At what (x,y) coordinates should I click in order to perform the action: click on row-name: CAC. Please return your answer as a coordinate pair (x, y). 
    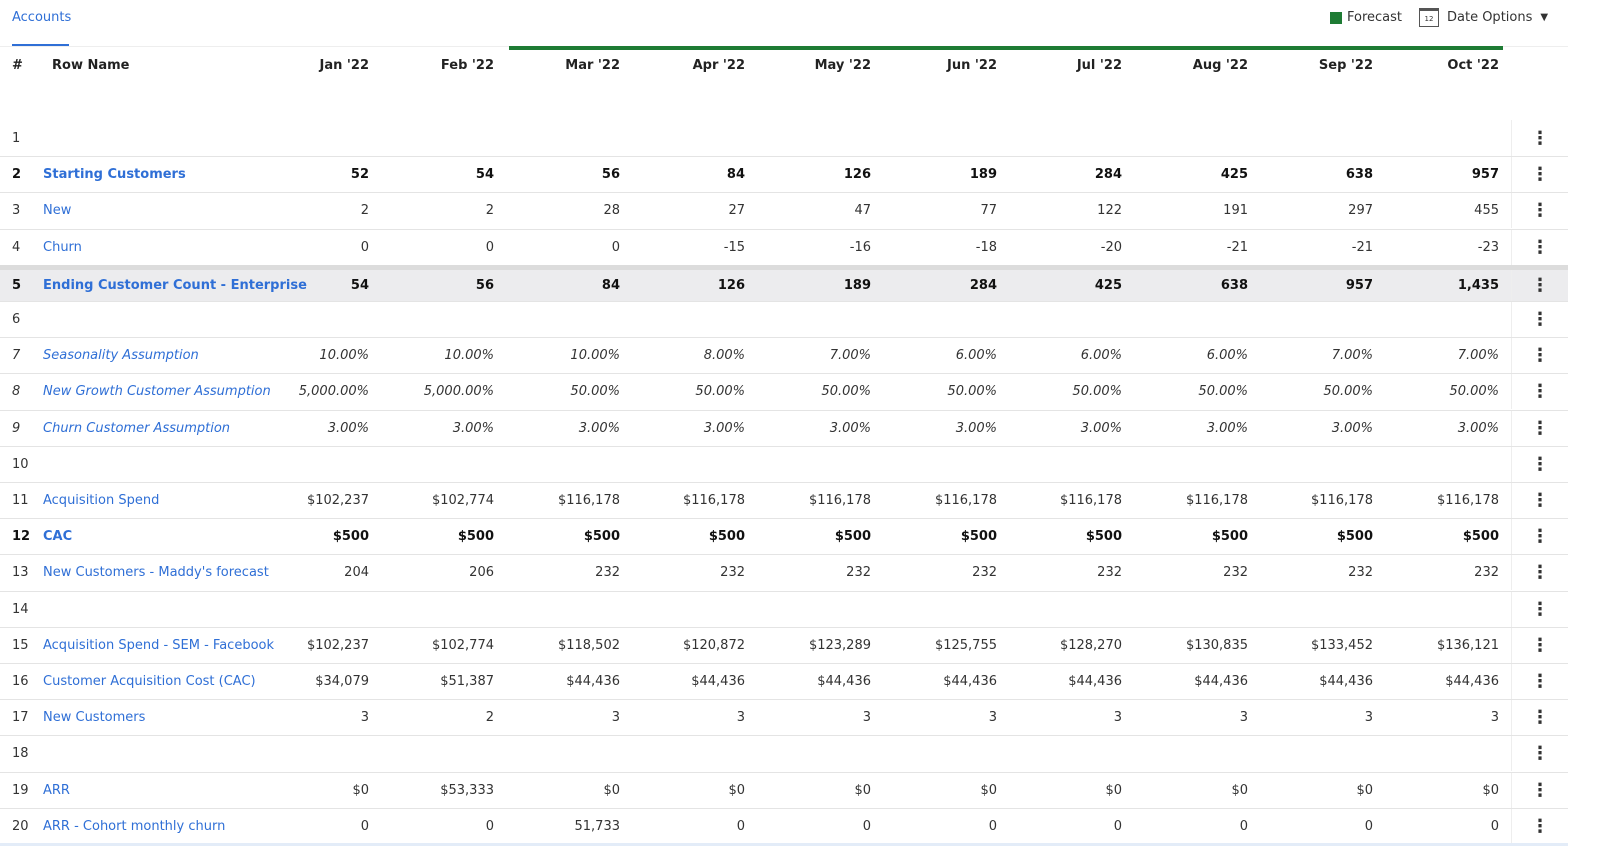
    Looking at the image, I should click on (58, 537).